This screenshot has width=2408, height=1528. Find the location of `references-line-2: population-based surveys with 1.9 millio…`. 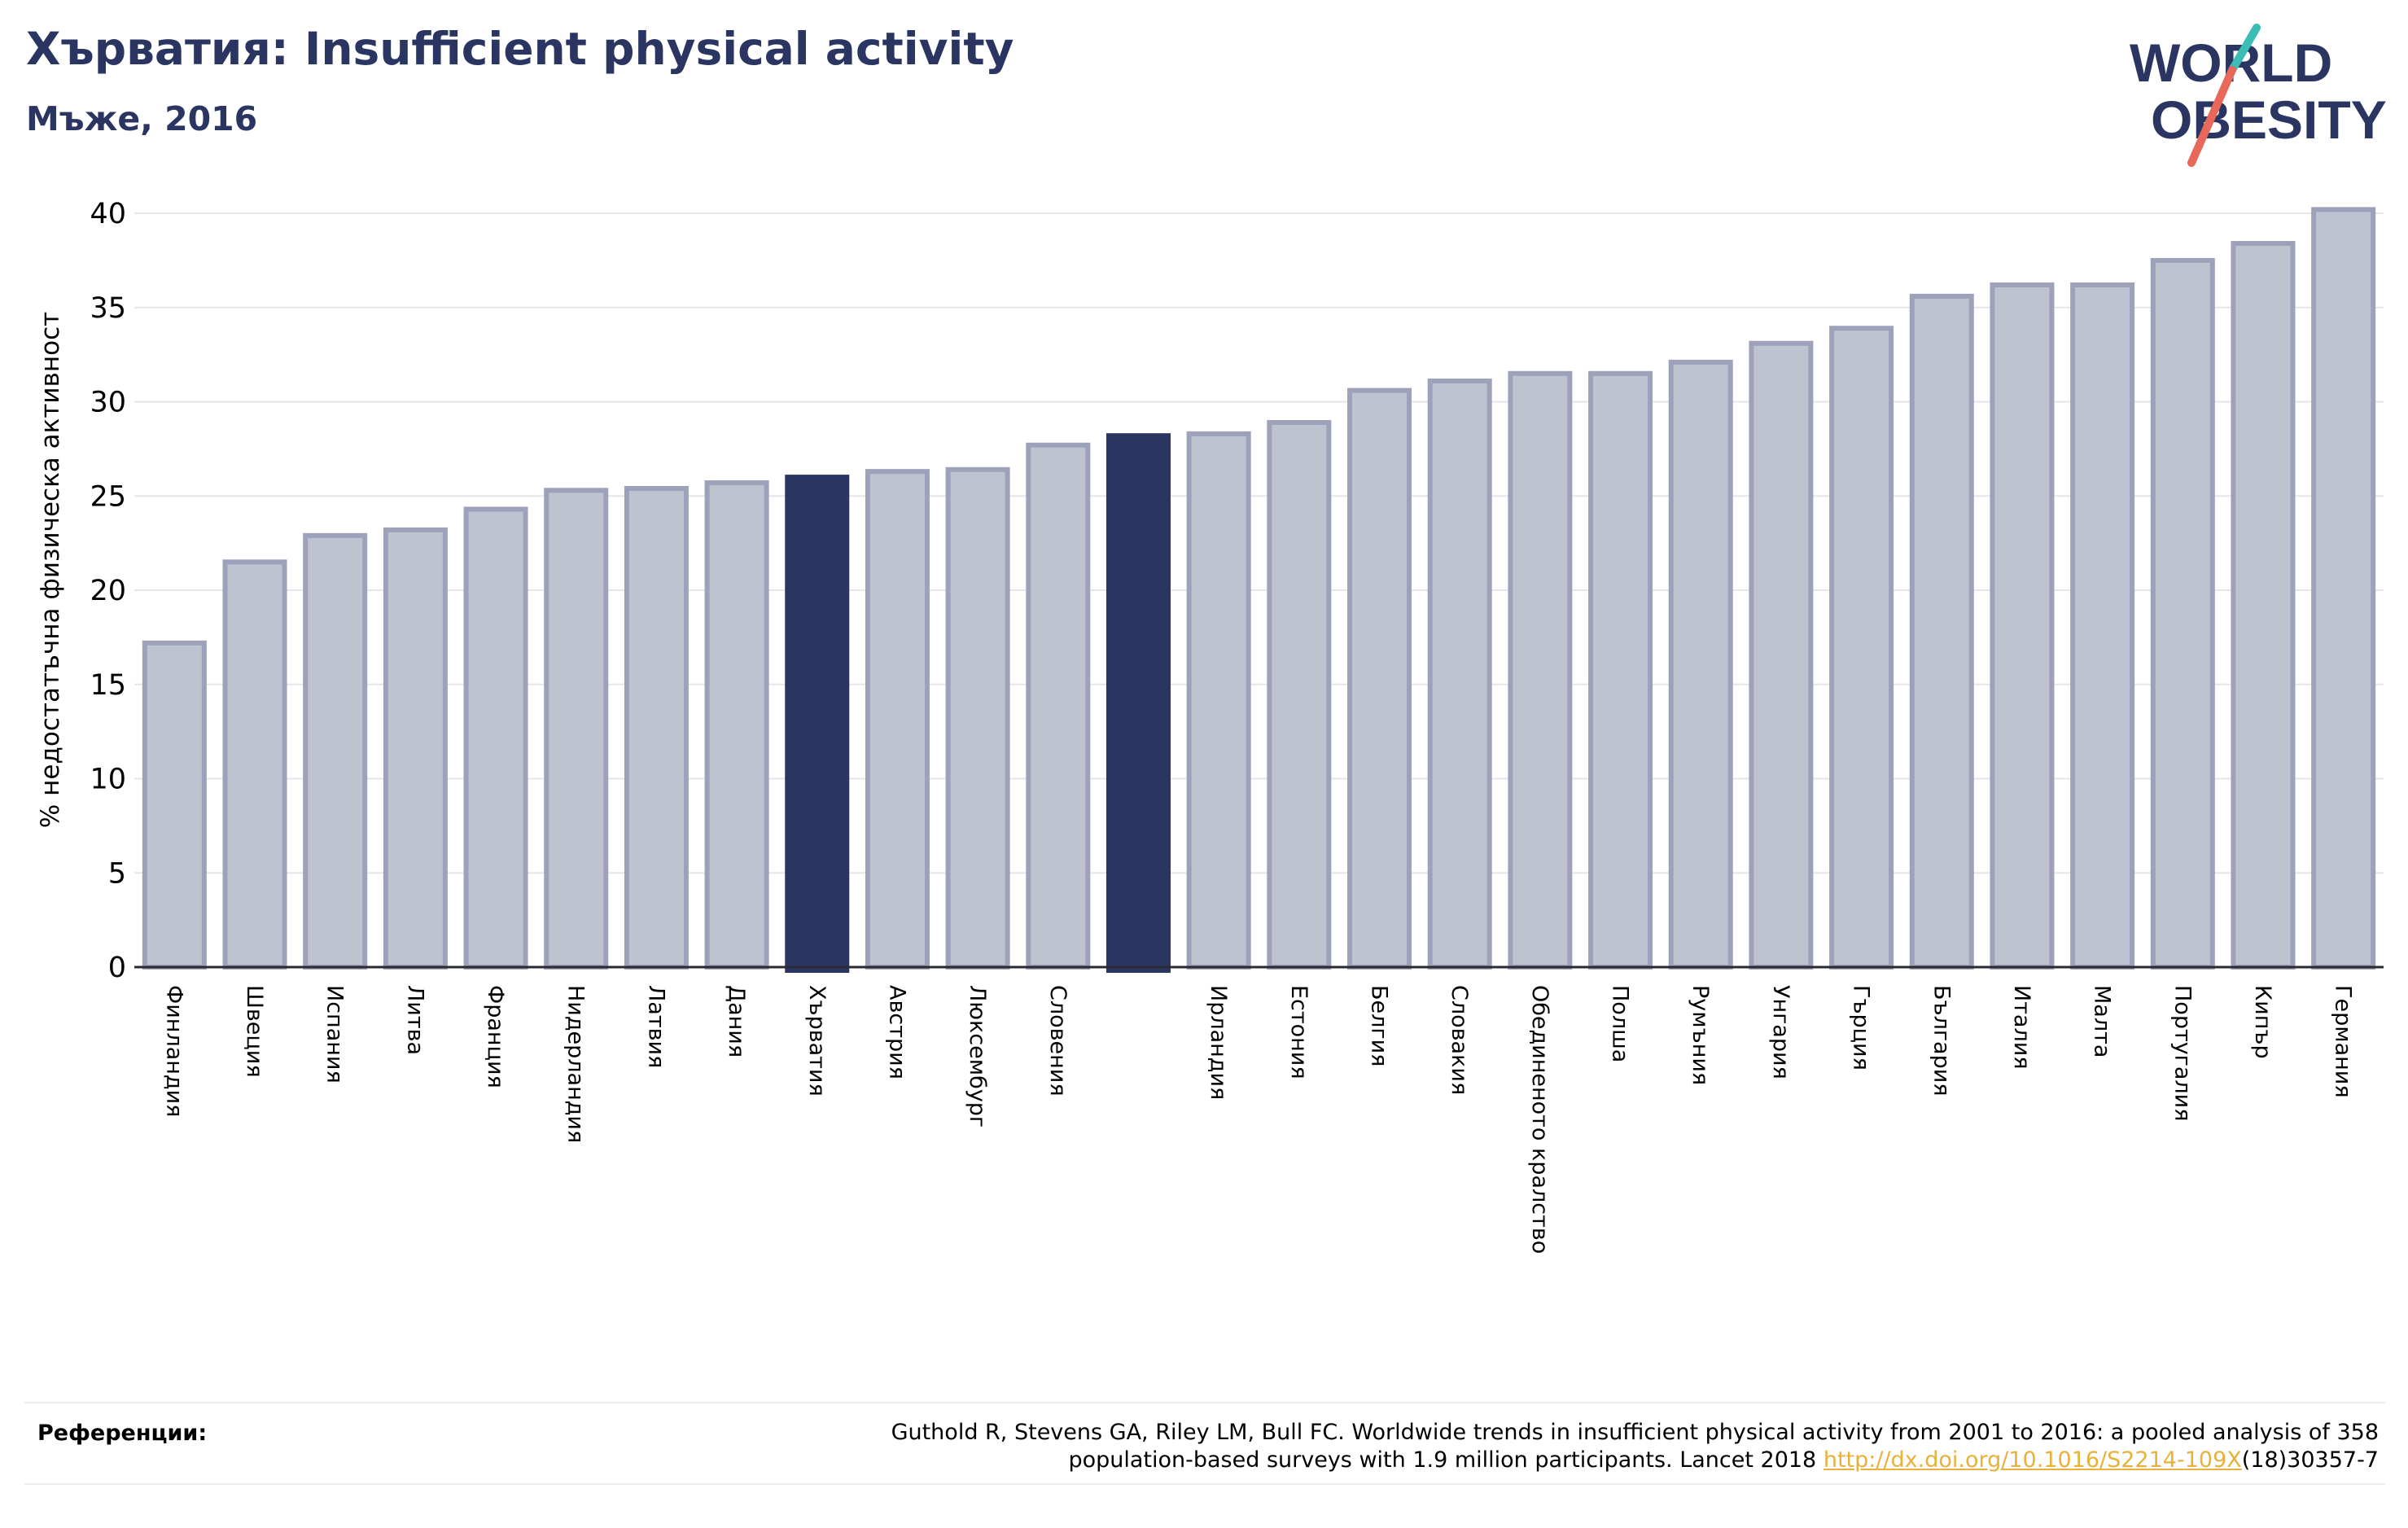

references-line-2: population-based surveys with 1.9 millio… is located at coordinates (1484, 1460).